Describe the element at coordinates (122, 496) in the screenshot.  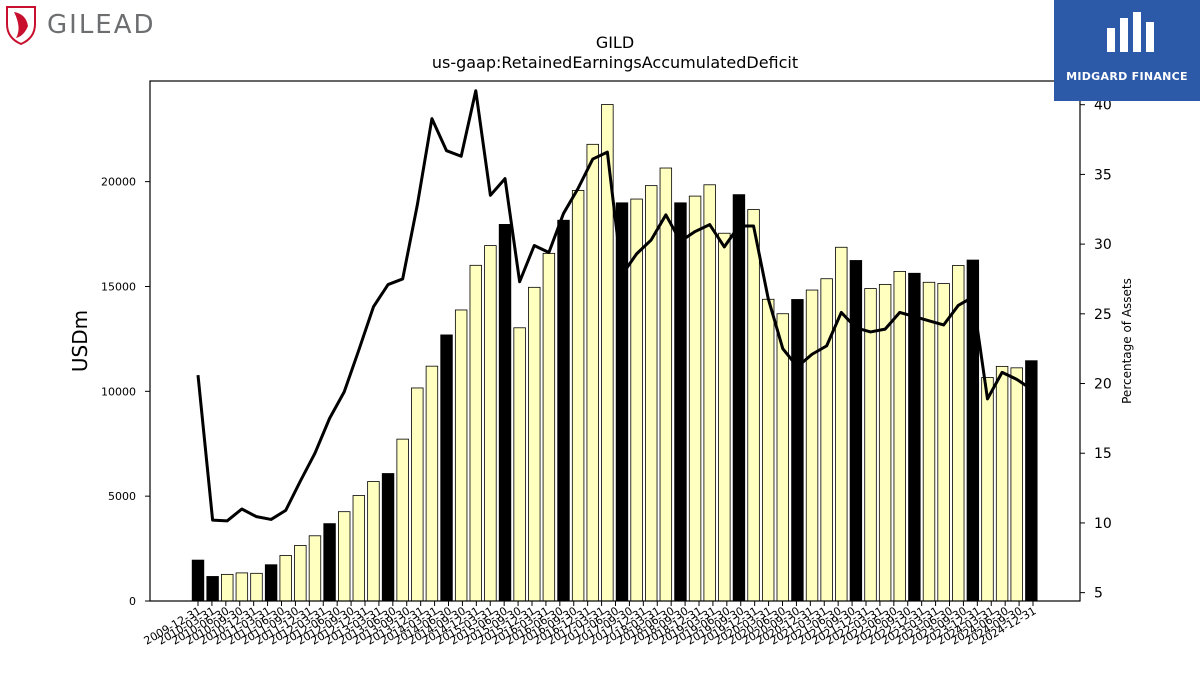
I see `y-tick-label: 5000` at that location.